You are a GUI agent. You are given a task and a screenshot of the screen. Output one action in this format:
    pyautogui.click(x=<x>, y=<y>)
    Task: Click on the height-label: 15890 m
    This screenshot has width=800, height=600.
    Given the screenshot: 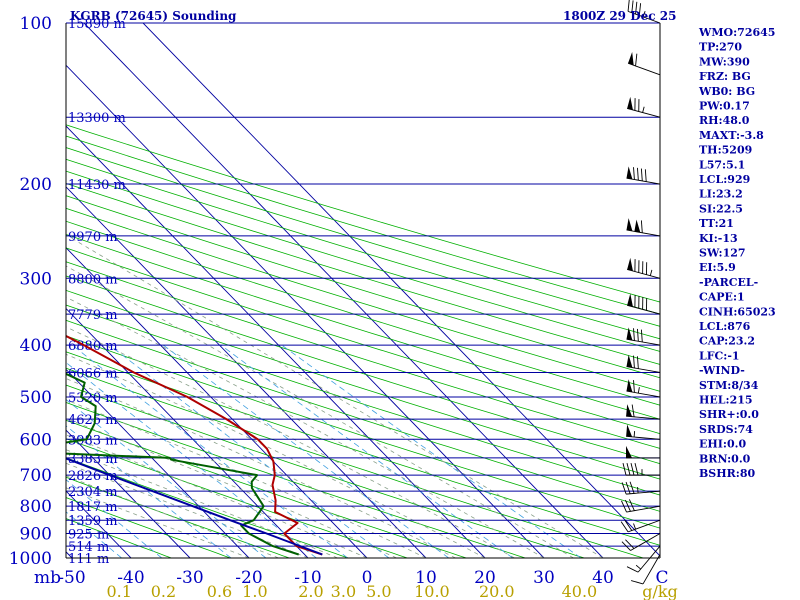 What is the action you would take?
    pyautogui.click(x=97, y=24)
    